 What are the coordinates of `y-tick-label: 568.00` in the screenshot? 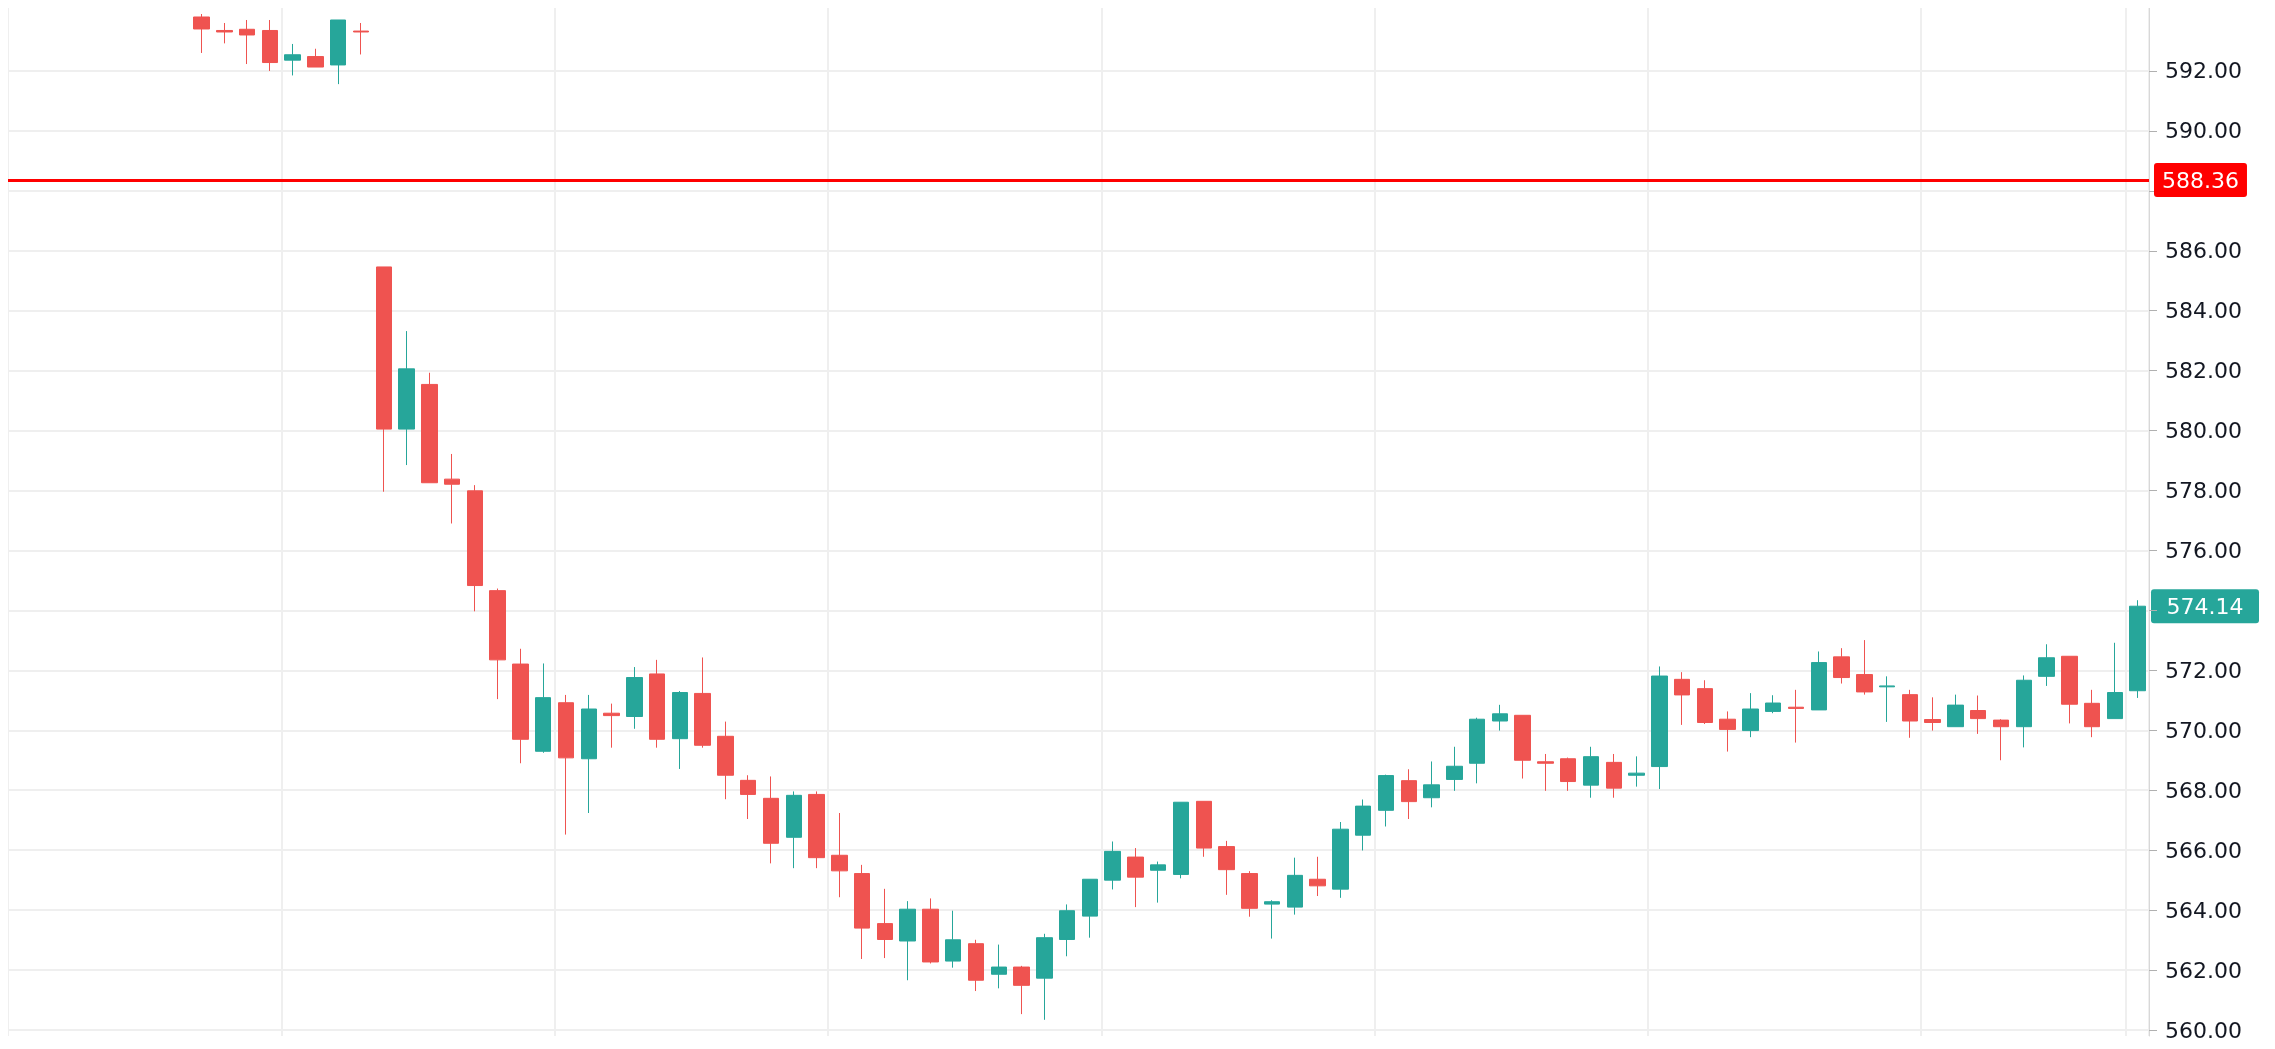 It's located at (2203, 790).